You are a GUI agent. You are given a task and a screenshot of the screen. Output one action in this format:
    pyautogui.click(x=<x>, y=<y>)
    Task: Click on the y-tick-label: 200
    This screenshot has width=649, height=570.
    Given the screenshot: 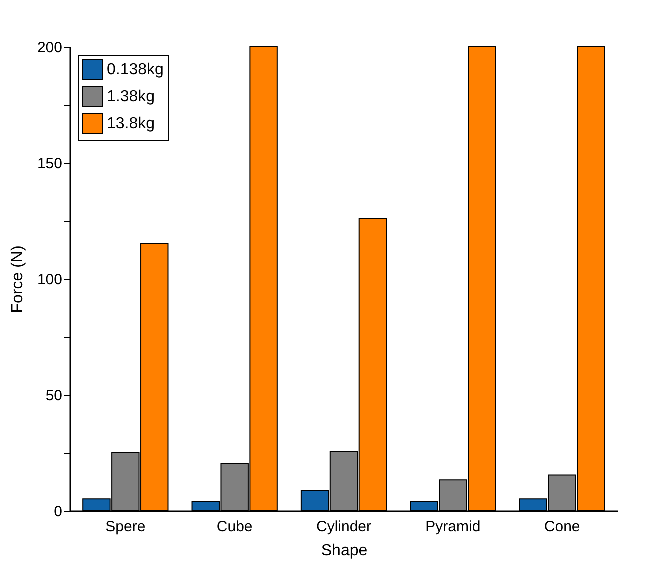 What is the action you would take?
    pyautogui.click(x=49, y=48)
    